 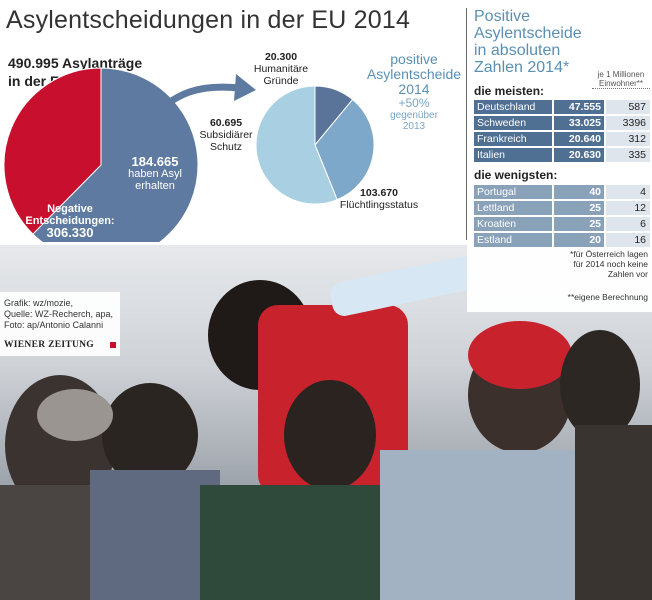 What do you see at coordinates (52, 151) in the screenshot?
I see `pie-slice-negative` at bounding box center [52, 151].